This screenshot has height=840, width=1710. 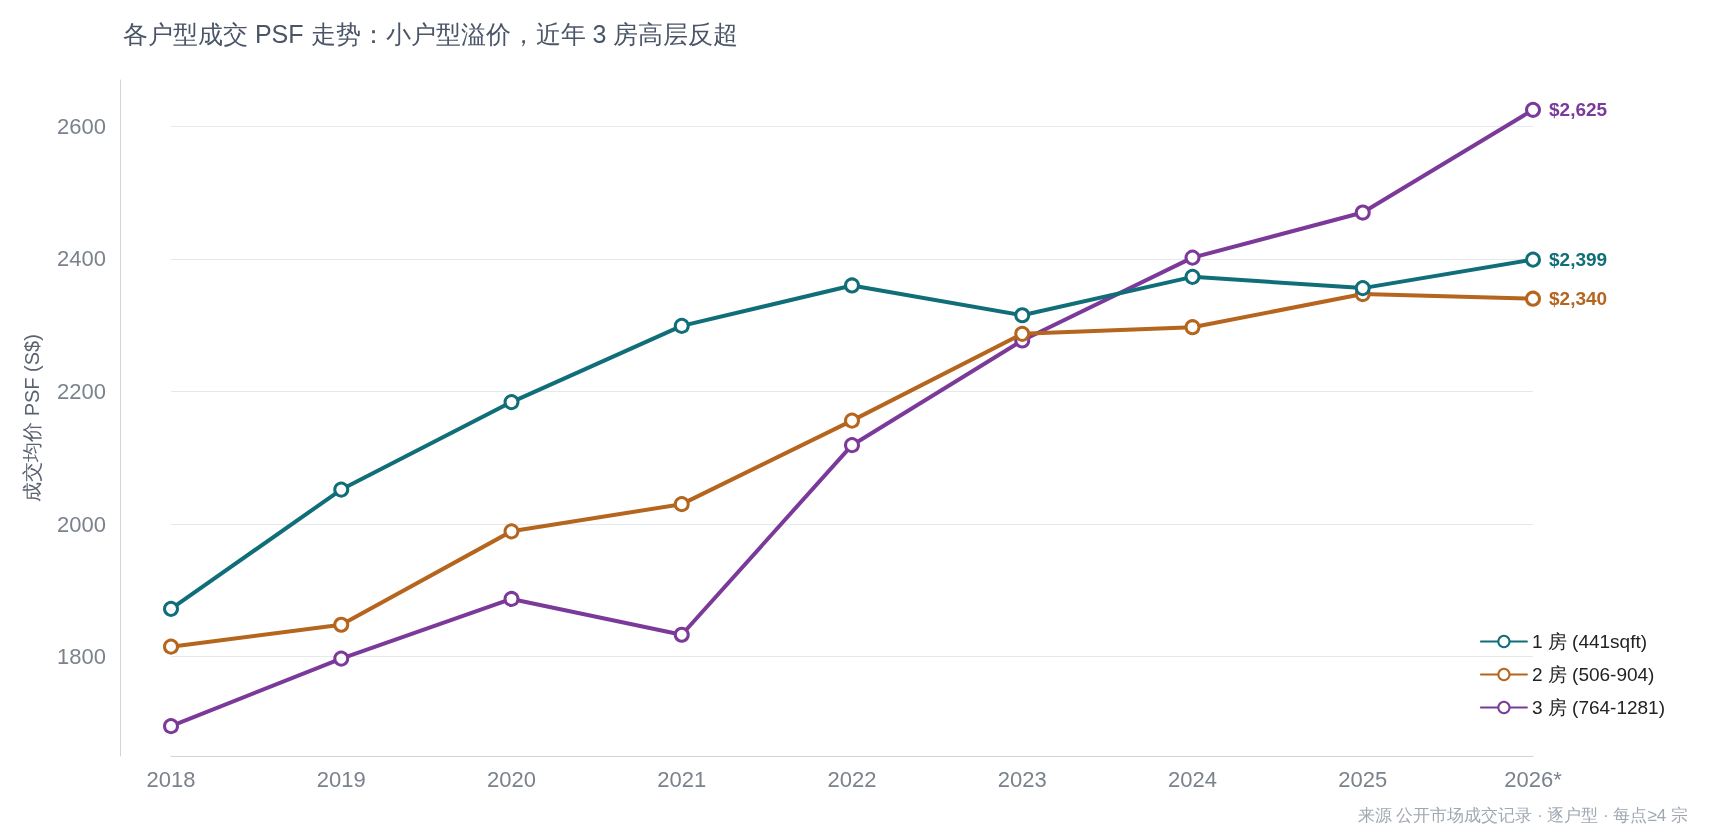 What do you see at coordinates (341, 779) in the screenshot?
I see `x-tick-label: 2019` at bounding box center [341, 779].